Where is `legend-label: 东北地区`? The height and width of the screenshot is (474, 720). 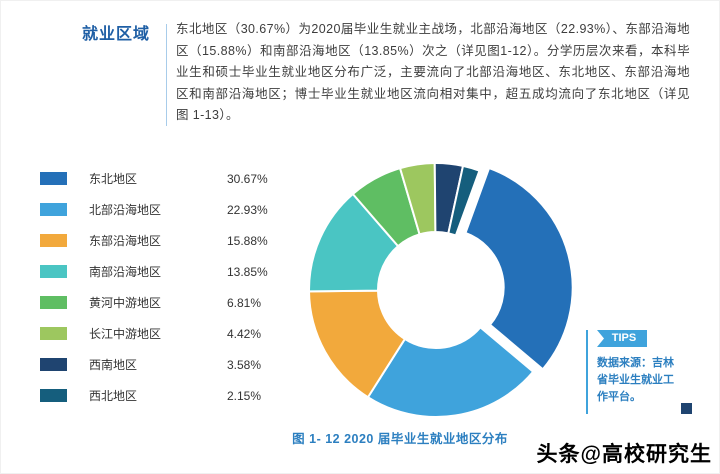
legend-label: 东北地区 is located at coordinates (113, 179).